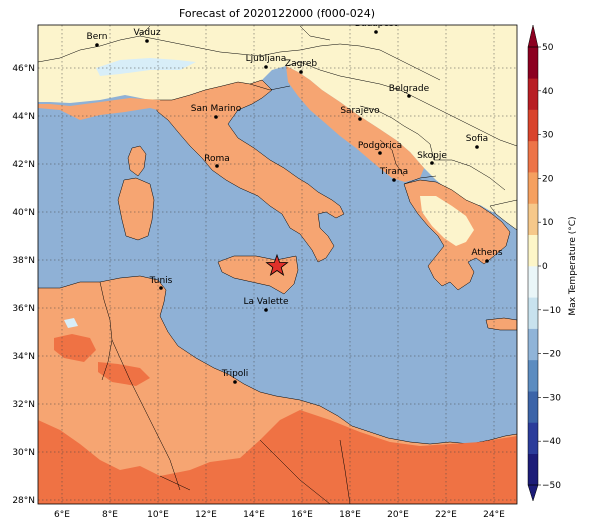  What do you see at coordinates (409, 89) in the screenshot?
I see `city-label: Belgrade` at bounding box center [409, 89].